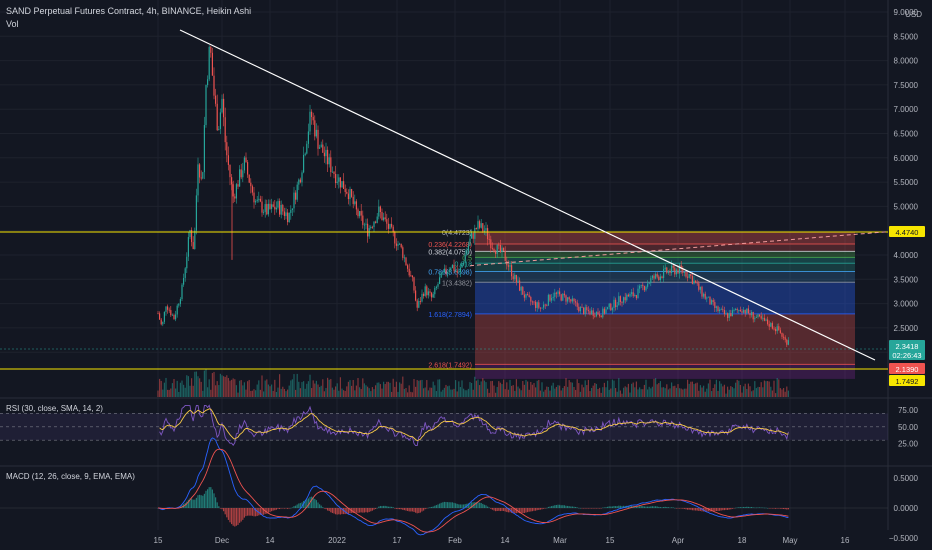 The image size is (932, 550). I want to click on price-tick-label: 2.5000, so click(906, 328).